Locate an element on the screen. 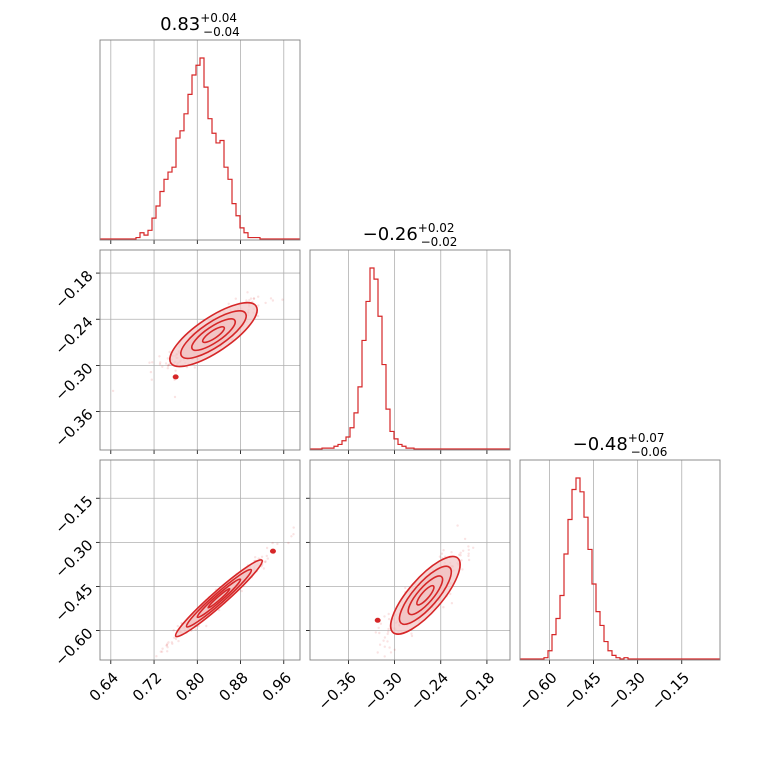  contour-island is located at coordinates (272, 551).